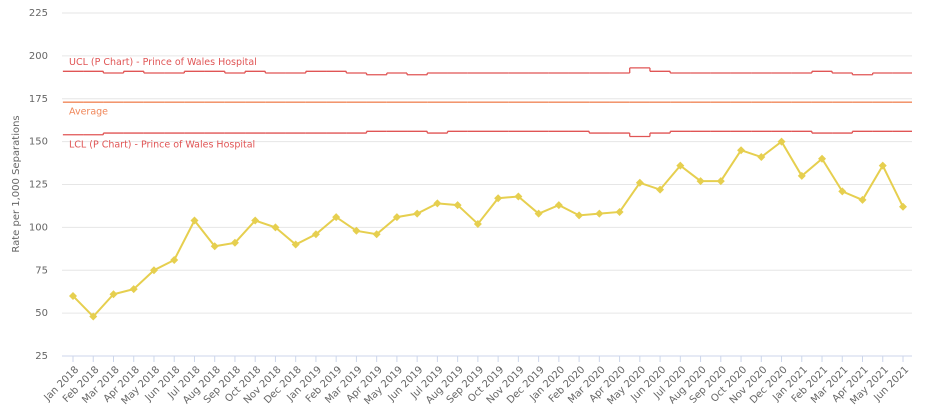  Describe the element at coordinates (88, 112) in the screenshot. I see `series-label: Average` at that location.